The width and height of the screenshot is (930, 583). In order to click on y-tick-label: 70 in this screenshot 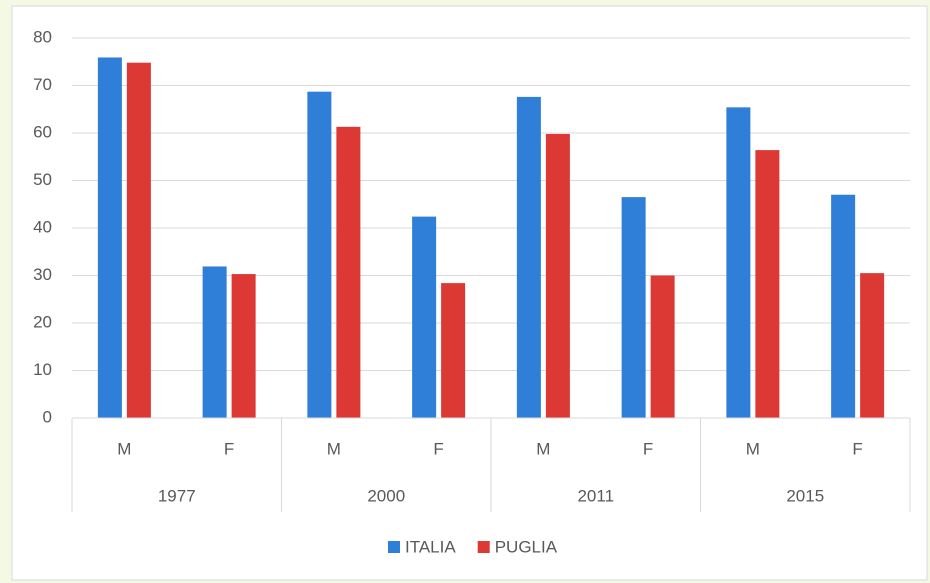, I will do `click(42, 84)`.